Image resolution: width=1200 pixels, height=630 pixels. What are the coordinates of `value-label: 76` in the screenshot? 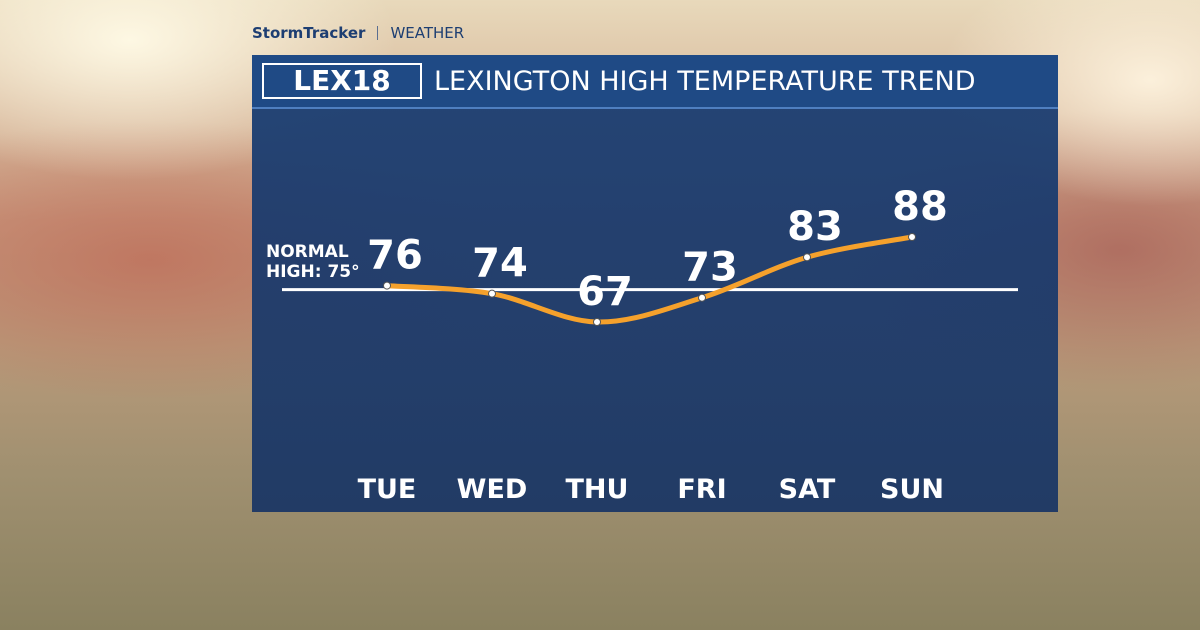 It's located at (395, 256).